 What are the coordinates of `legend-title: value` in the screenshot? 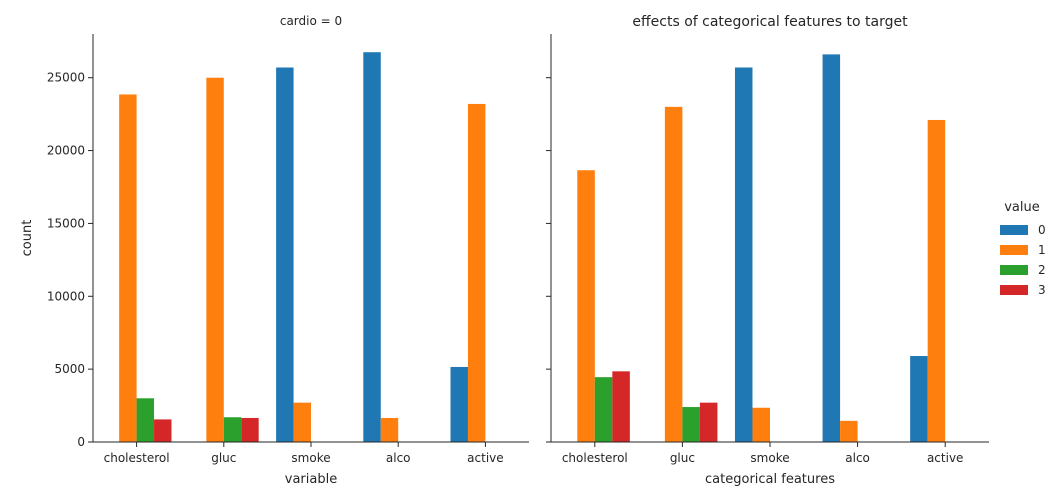 It's located at (1022, 207).